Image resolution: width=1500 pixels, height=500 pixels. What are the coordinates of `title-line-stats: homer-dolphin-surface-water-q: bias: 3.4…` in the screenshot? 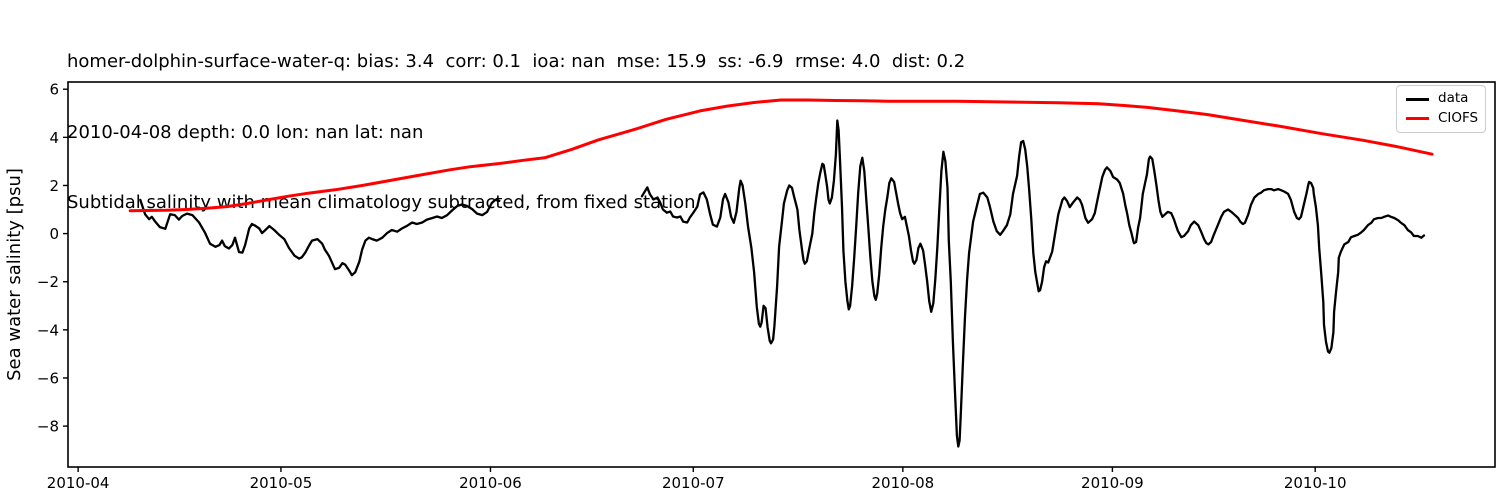 It's located at (516, 61).